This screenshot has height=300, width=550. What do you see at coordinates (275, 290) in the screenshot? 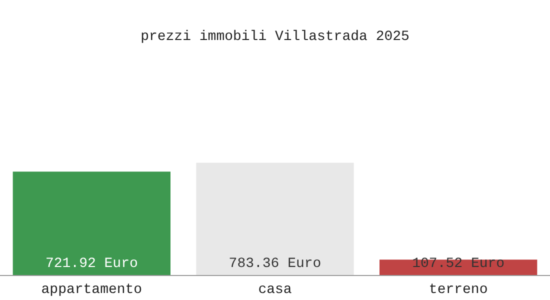
I see `x-tick-label: casa` at bounding box center [275, 290].